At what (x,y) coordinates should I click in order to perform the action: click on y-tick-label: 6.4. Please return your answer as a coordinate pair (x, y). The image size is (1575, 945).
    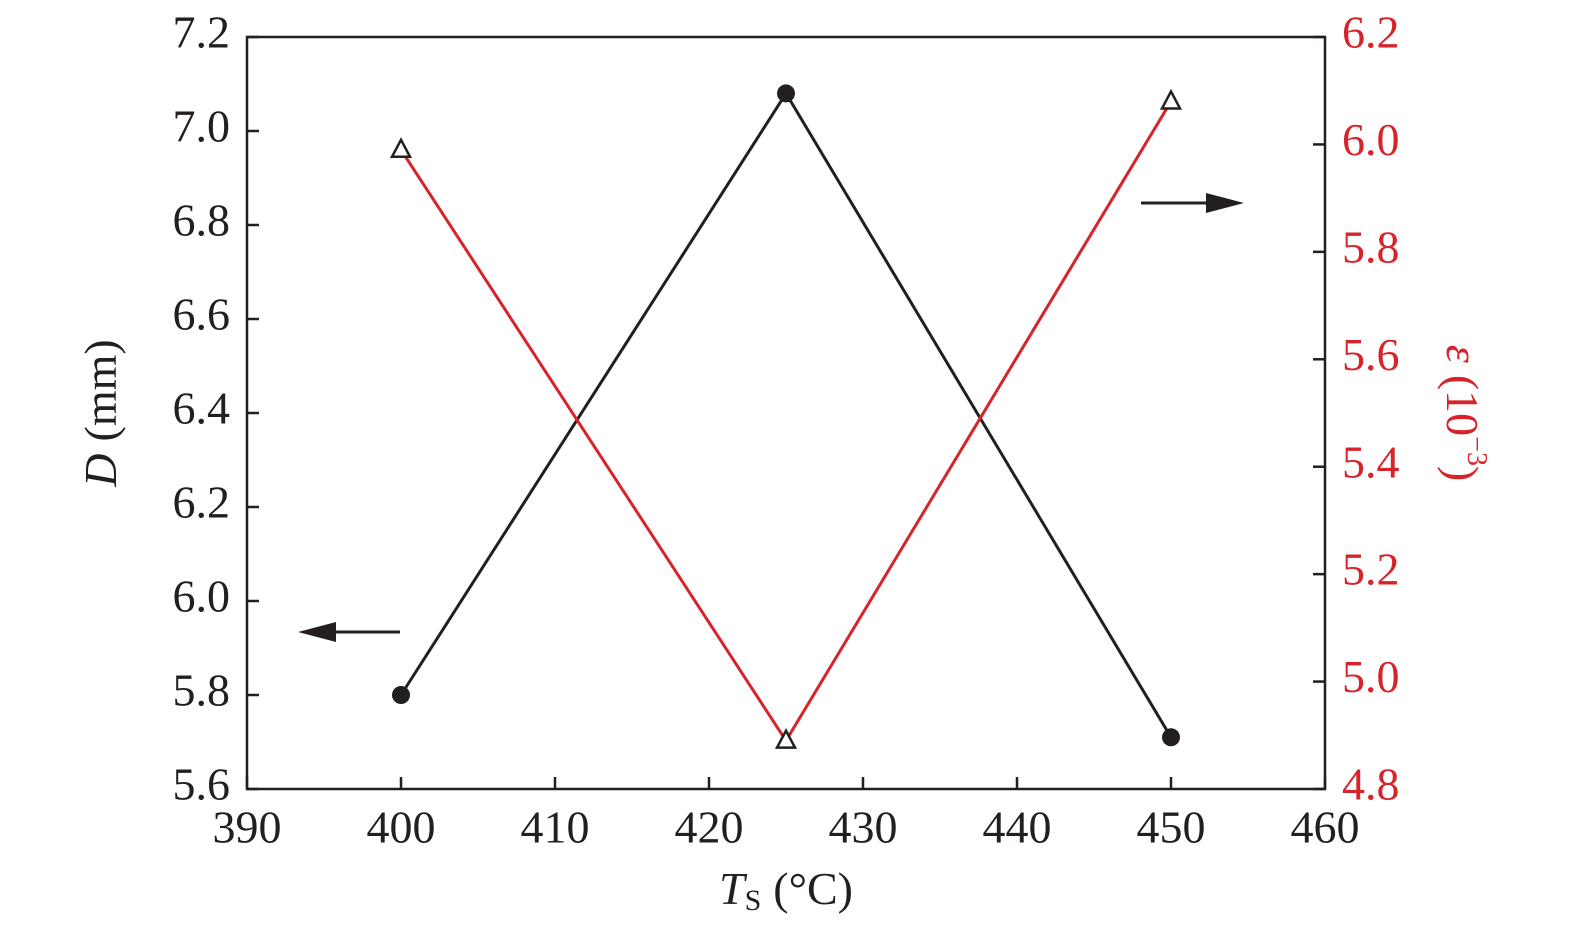
    Looking at the image, I should click on (202, 408).